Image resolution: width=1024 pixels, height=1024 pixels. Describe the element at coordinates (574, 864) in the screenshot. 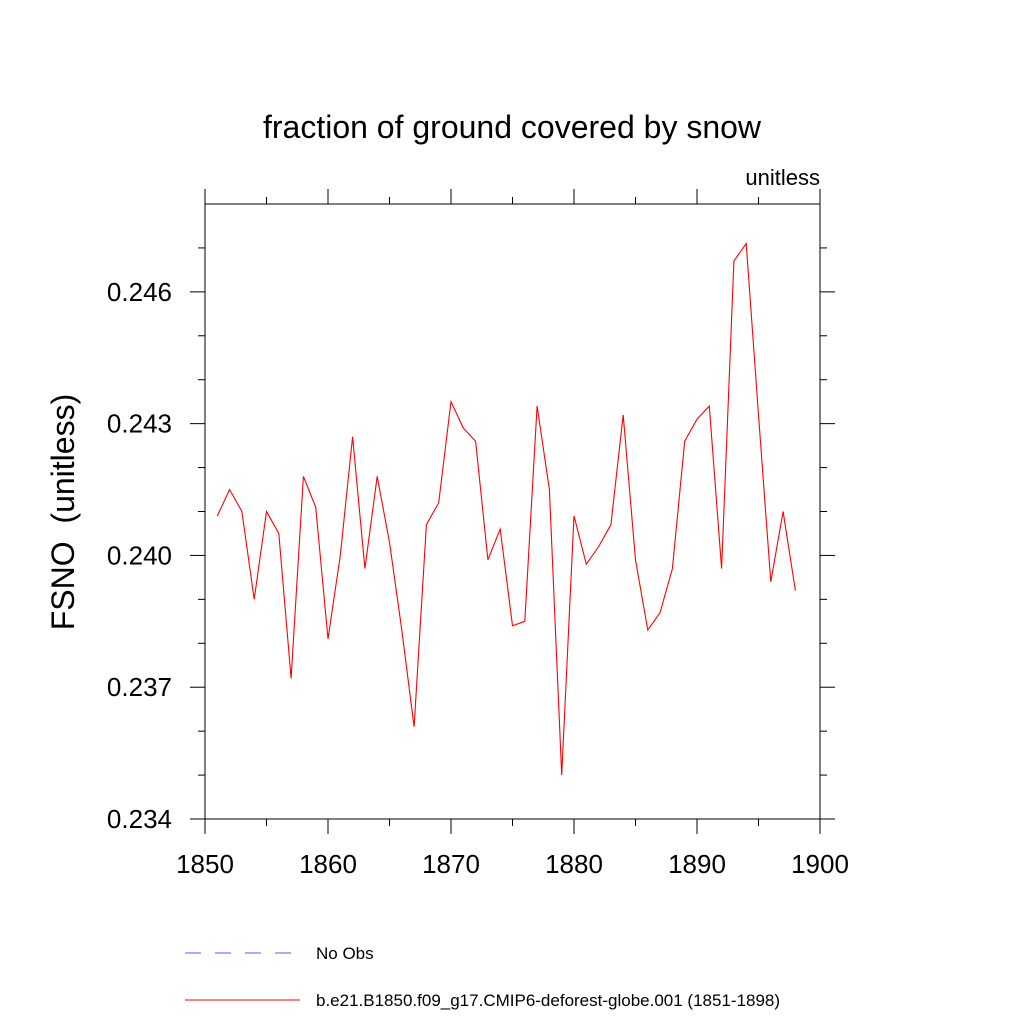

I see `x-tick-label: 1880` at that location.